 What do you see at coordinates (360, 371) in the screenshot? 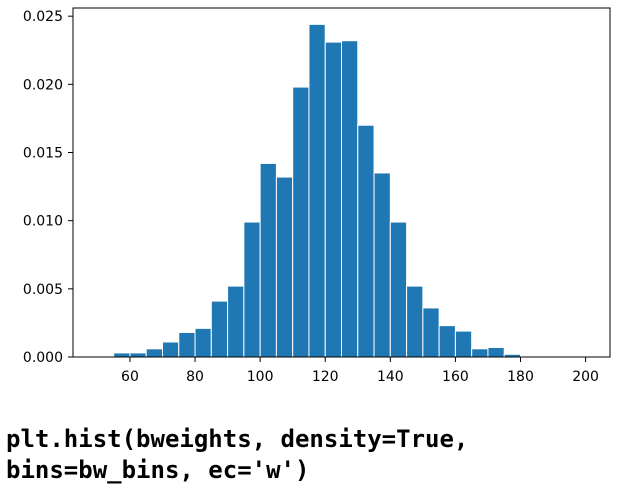
I see `x-axis: 60 80 100 120 140 160 180 200` at bounding box center [360, 371].